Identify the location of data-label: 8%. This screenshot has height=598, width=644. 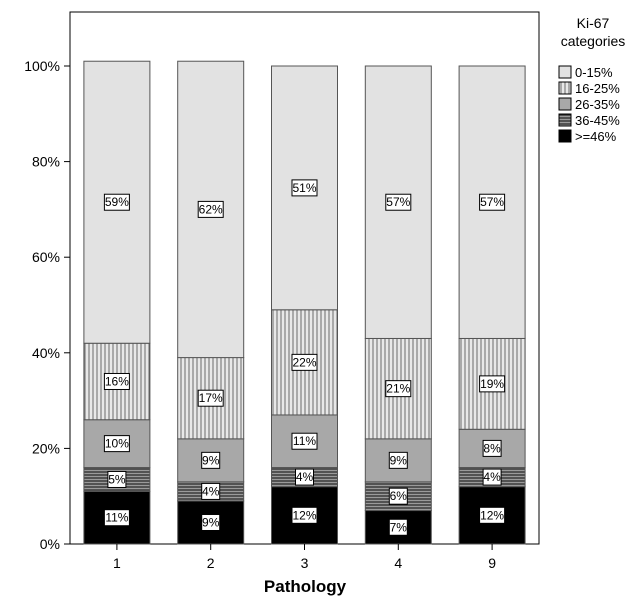
(492, 448).